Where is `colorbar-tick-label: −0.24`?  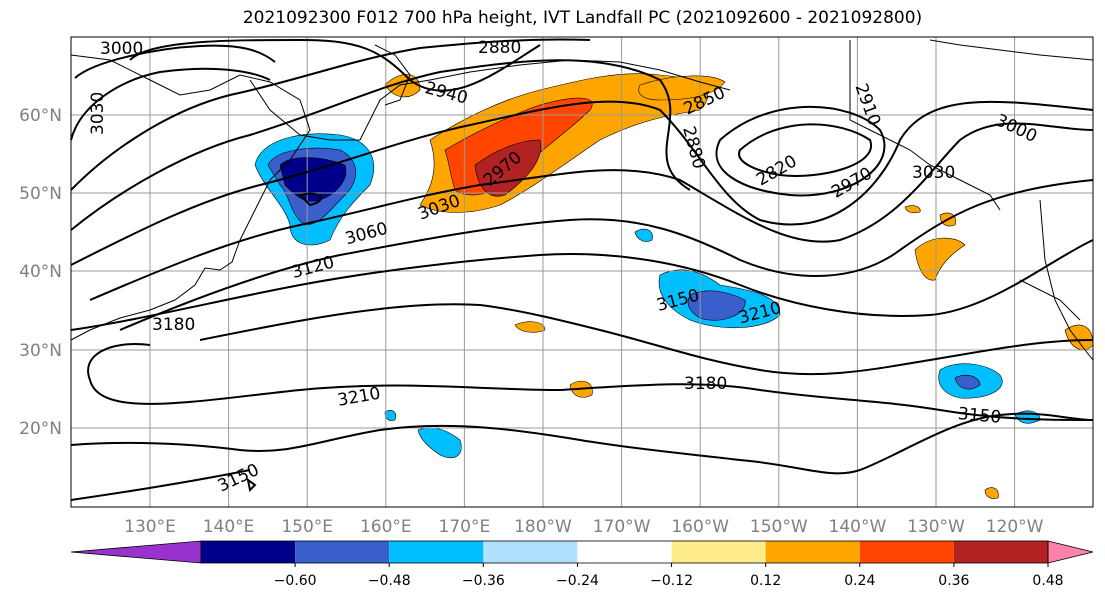
colorbar-tick-label: −0.24 is located at coordinates (577, 581).